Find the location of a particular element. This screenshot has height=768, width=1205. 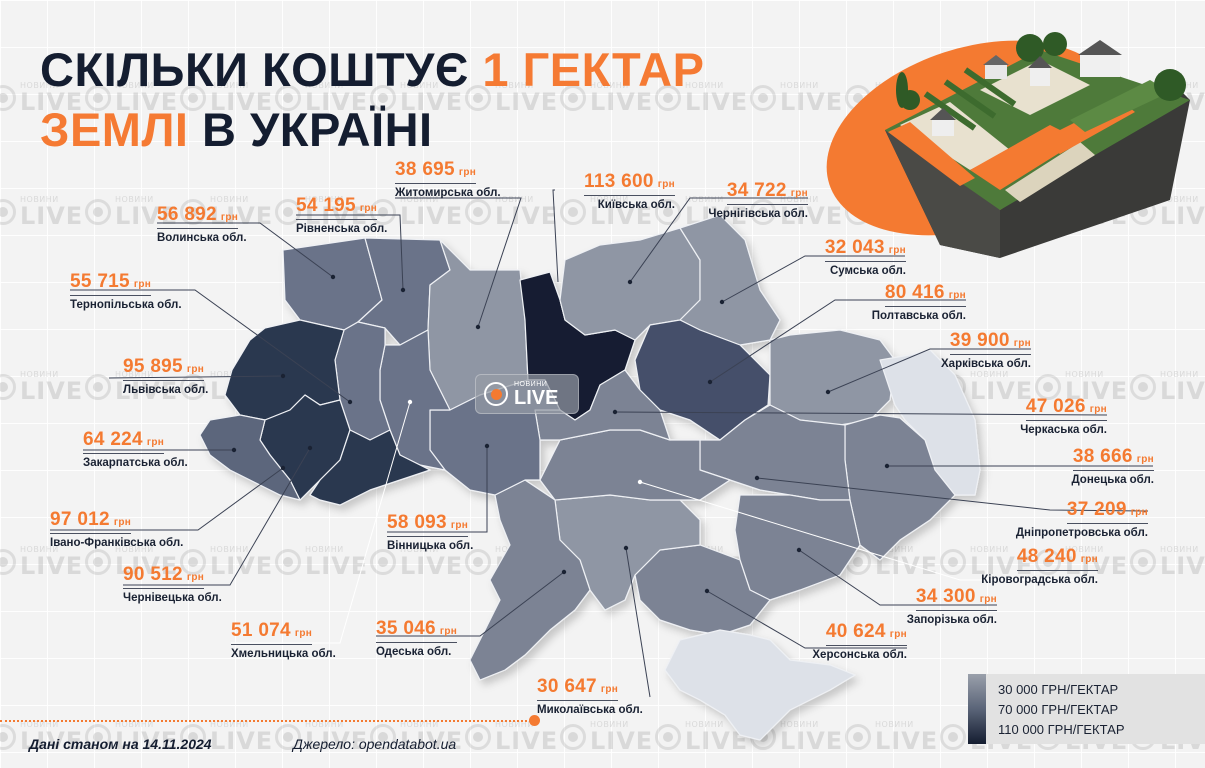

region-name: Одеська обл. is located at coordinates (414, 652).